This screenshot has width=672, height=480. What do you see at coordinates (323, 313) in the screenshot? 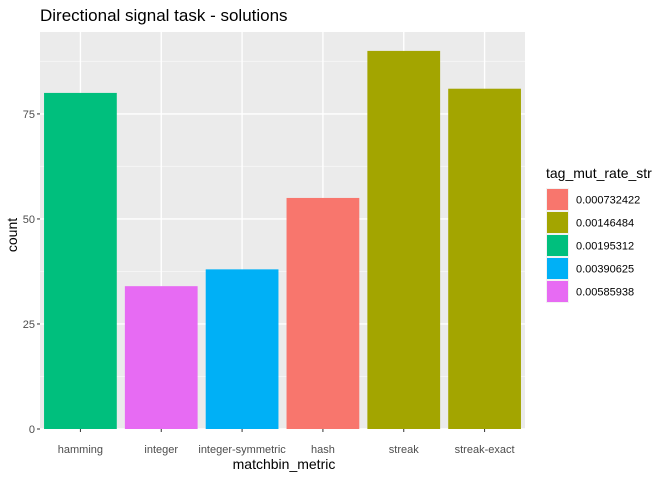
I see `bar-hash` at bounding box center [323, 313].